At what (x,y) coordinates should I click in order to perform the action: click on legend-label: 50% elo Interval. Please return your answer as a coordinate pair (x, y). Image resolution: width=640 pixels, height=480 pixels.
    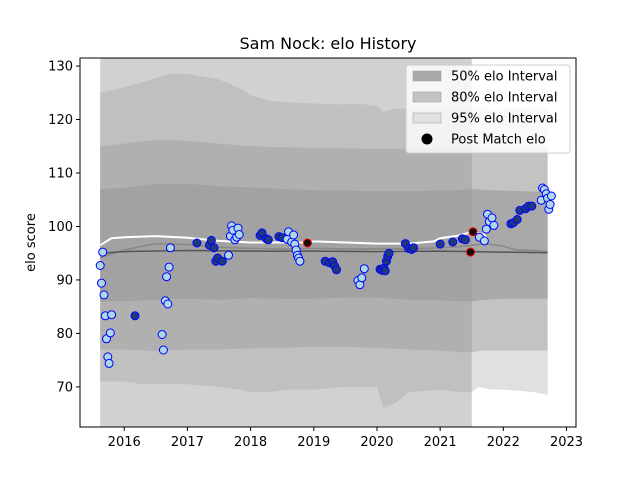
    Looking at the image, I should click on (504, 77).